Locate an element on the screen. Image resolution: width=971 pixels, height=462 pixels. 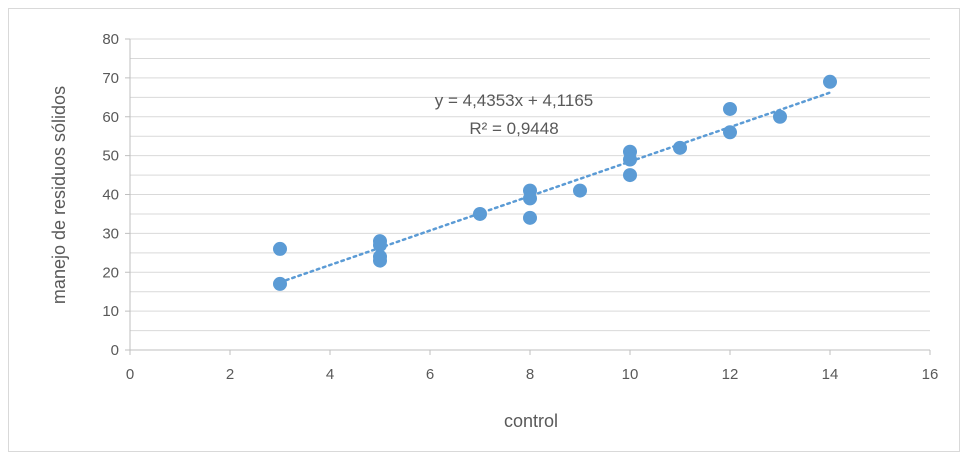
x-tick-label: 4 is located at coordinates (330, 374).